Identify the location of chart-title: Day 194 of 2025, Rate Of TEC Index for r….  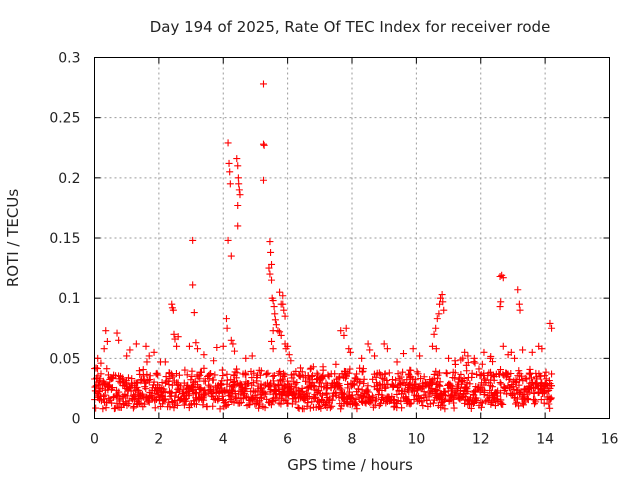
(350, 27).